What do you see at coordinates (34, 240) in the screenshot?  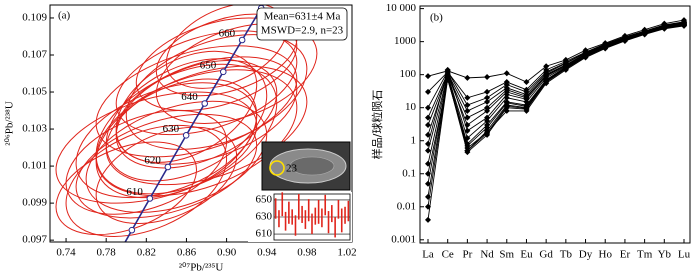 I see `y-tick-label: 0.097` at bounding box center [34, 240].